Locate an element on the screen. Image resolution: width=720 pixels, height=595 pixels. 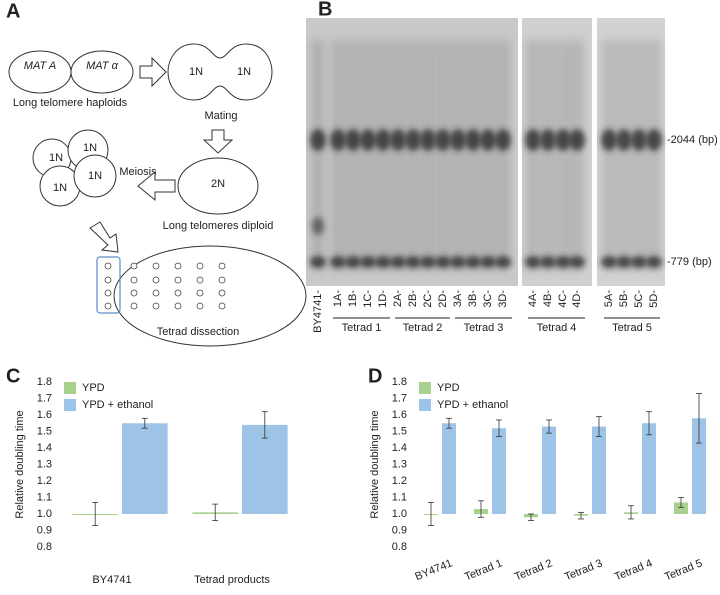
panel-label: C is located at coordinates (13, 376).